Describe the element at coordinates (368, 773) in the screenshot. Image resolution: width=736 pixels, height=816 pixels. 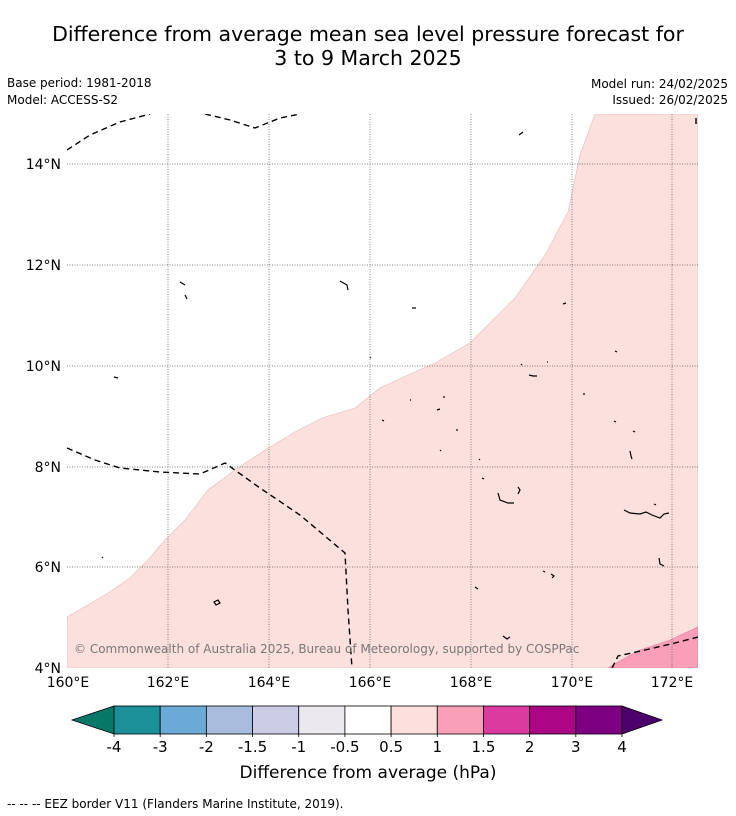
I see `colorbar-label: Difference from average (hPa)` at that location.